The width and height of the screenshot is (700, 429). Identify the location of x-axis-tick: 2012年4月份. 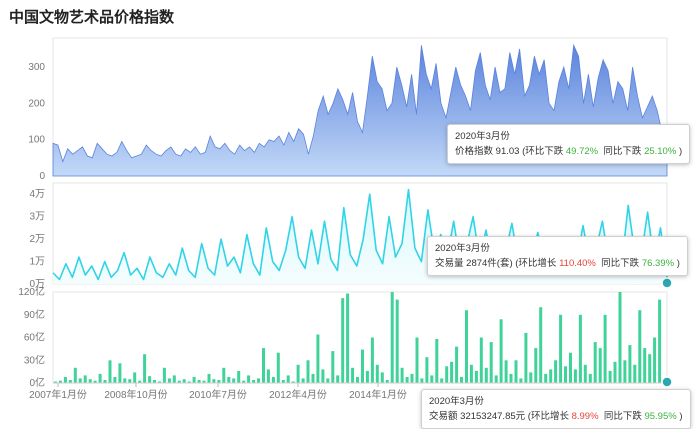
(298, 394).